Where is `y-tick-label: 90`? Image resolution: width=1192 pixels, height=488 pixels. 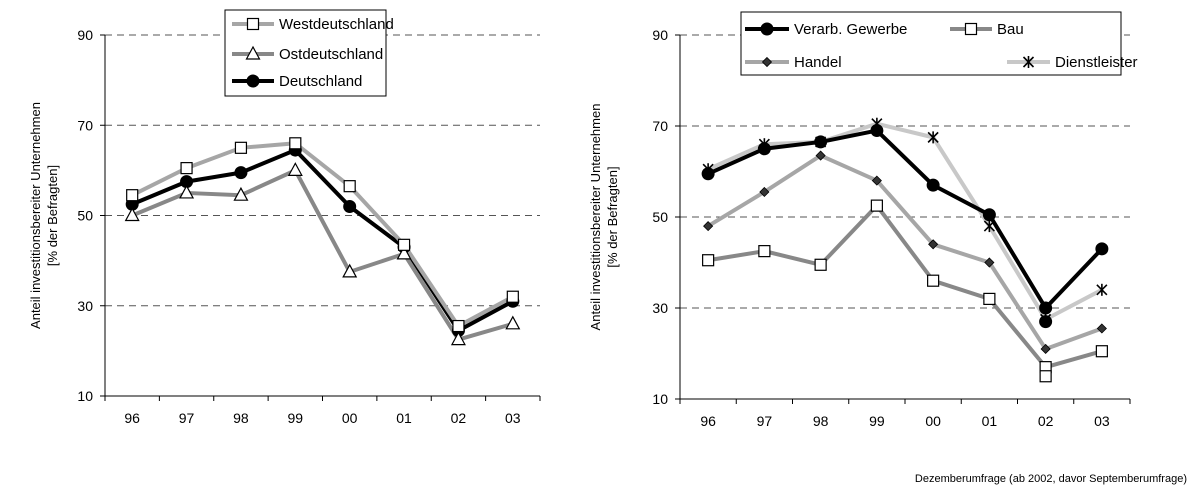 y-tick-label: 90 is located at coordinates (85, 35).